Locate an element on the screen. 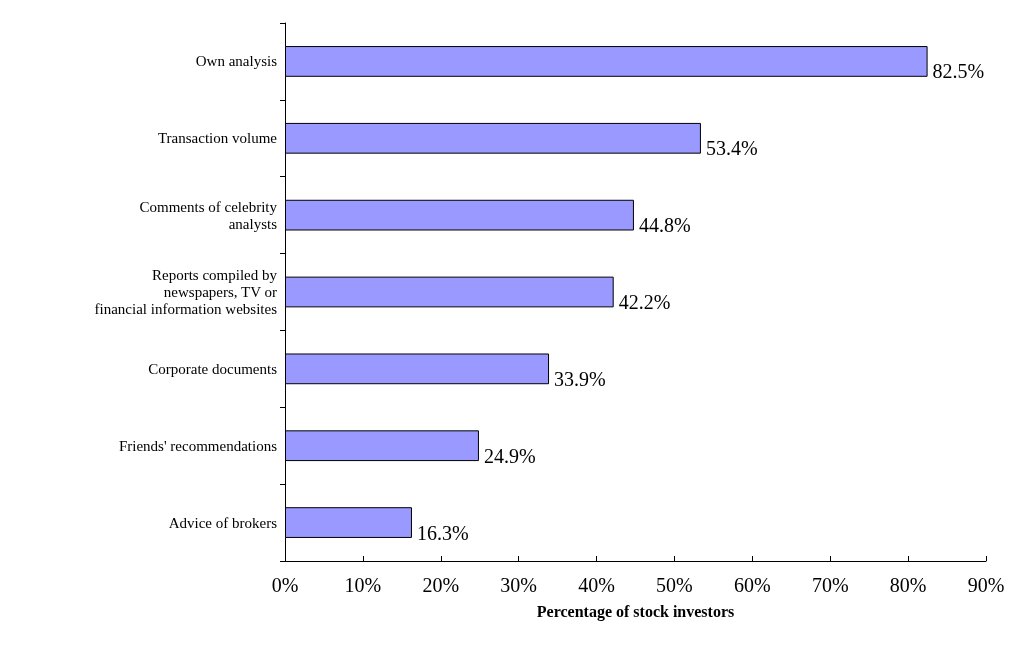 This screenshot has height=657, width=1013. x-axis-title: Percentage of stock investors is located at coordinates (635, 611).